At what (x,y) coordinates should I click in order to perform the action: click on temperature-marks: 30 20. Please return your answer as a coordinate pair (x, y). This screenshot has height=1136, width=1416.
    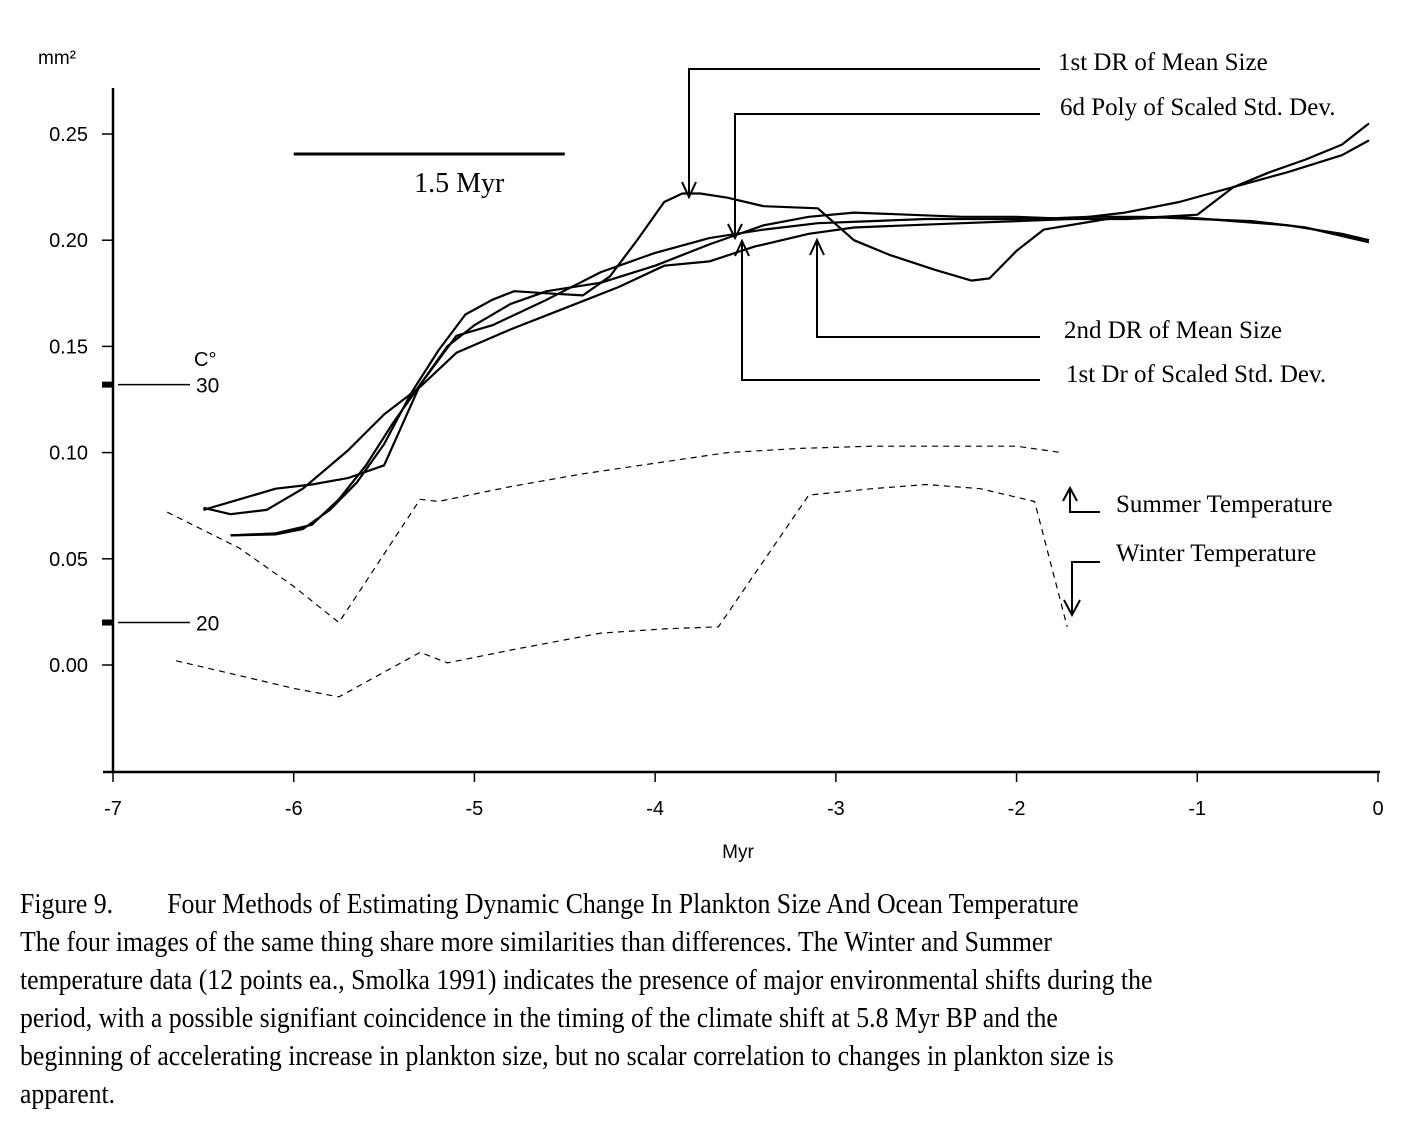
    Looking at the image, I should click on (160, 505).